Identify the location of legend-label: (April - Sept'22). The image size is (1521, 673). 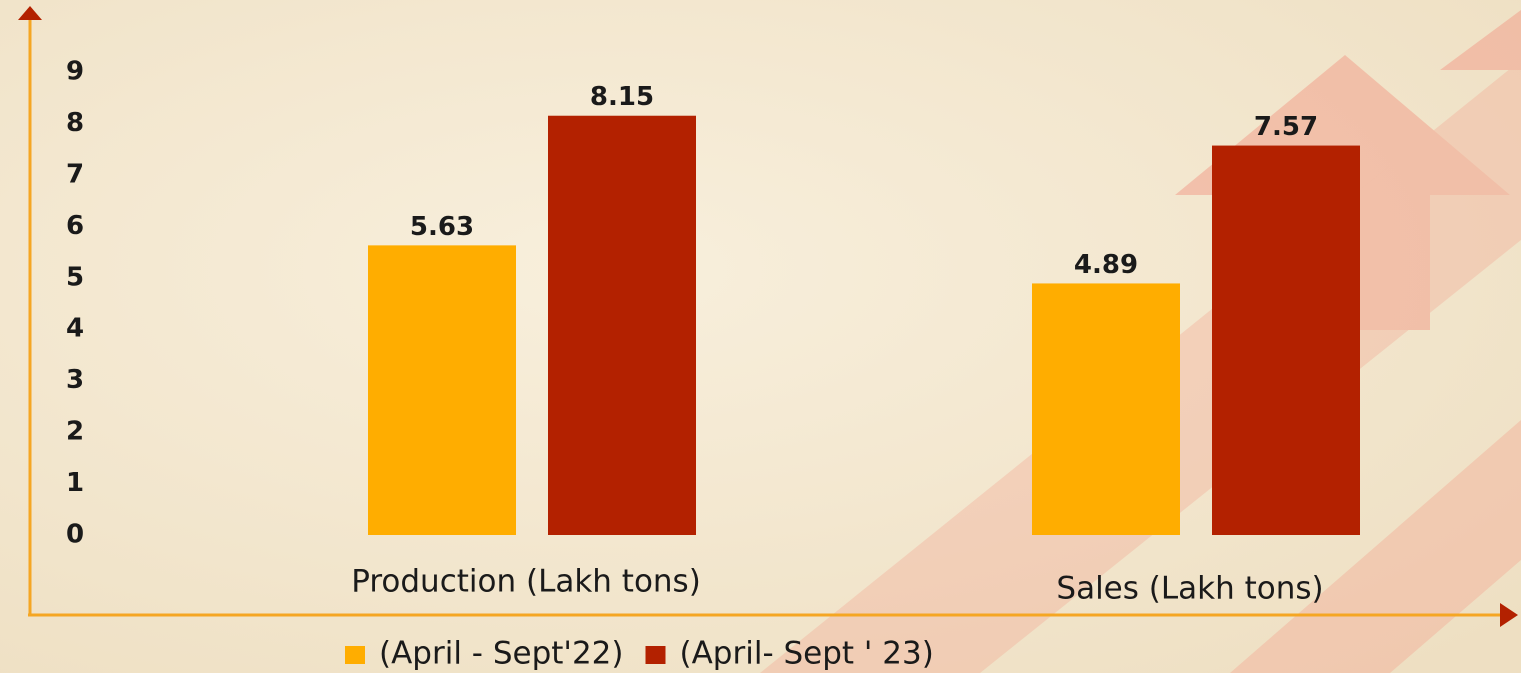
(501, 654).